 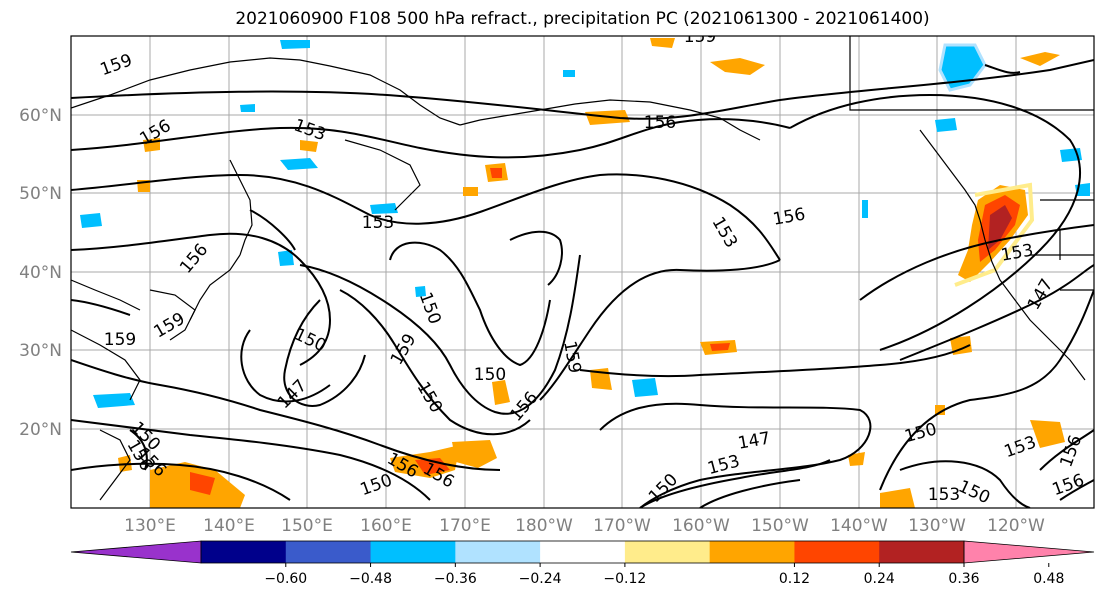 What do you see at coordinates (780, 526) in the screenshot?
I see `lon-label: 150°W` at bounding box center [780, 526].